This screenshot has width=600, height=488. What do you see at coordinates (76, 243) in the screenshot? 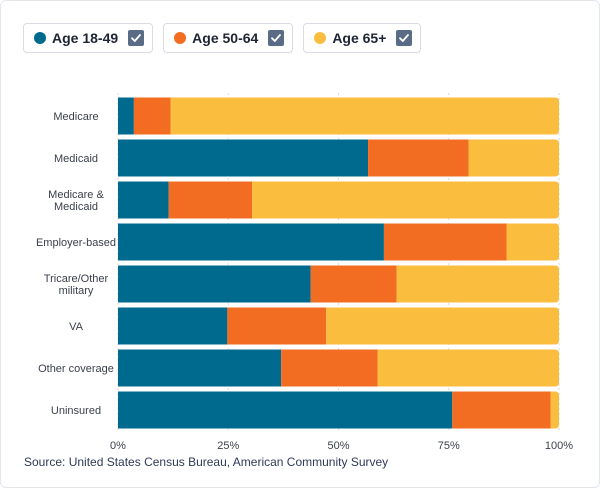
I see `category-label: Employer-based` at bounding box center [76, 243].